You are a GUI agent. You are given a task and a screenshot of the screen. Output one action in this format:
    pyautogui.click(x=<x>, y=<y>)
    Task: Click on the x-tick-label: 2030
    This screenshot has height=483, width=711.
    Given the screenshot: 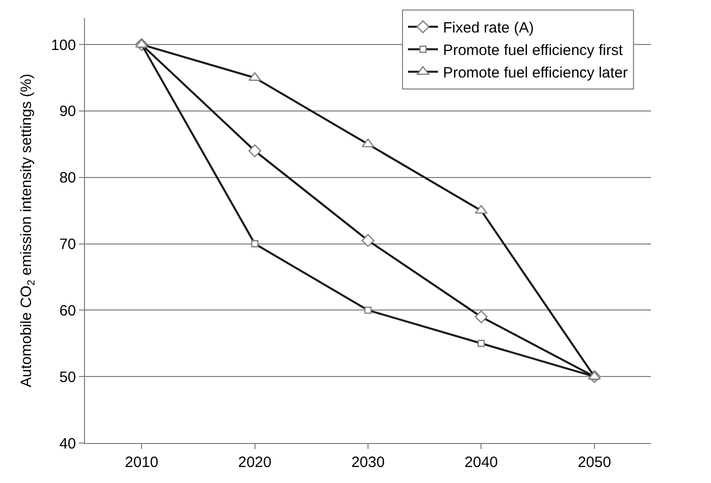 What is the action you would take?
    pyautogui.click(x=368, y=462)
    